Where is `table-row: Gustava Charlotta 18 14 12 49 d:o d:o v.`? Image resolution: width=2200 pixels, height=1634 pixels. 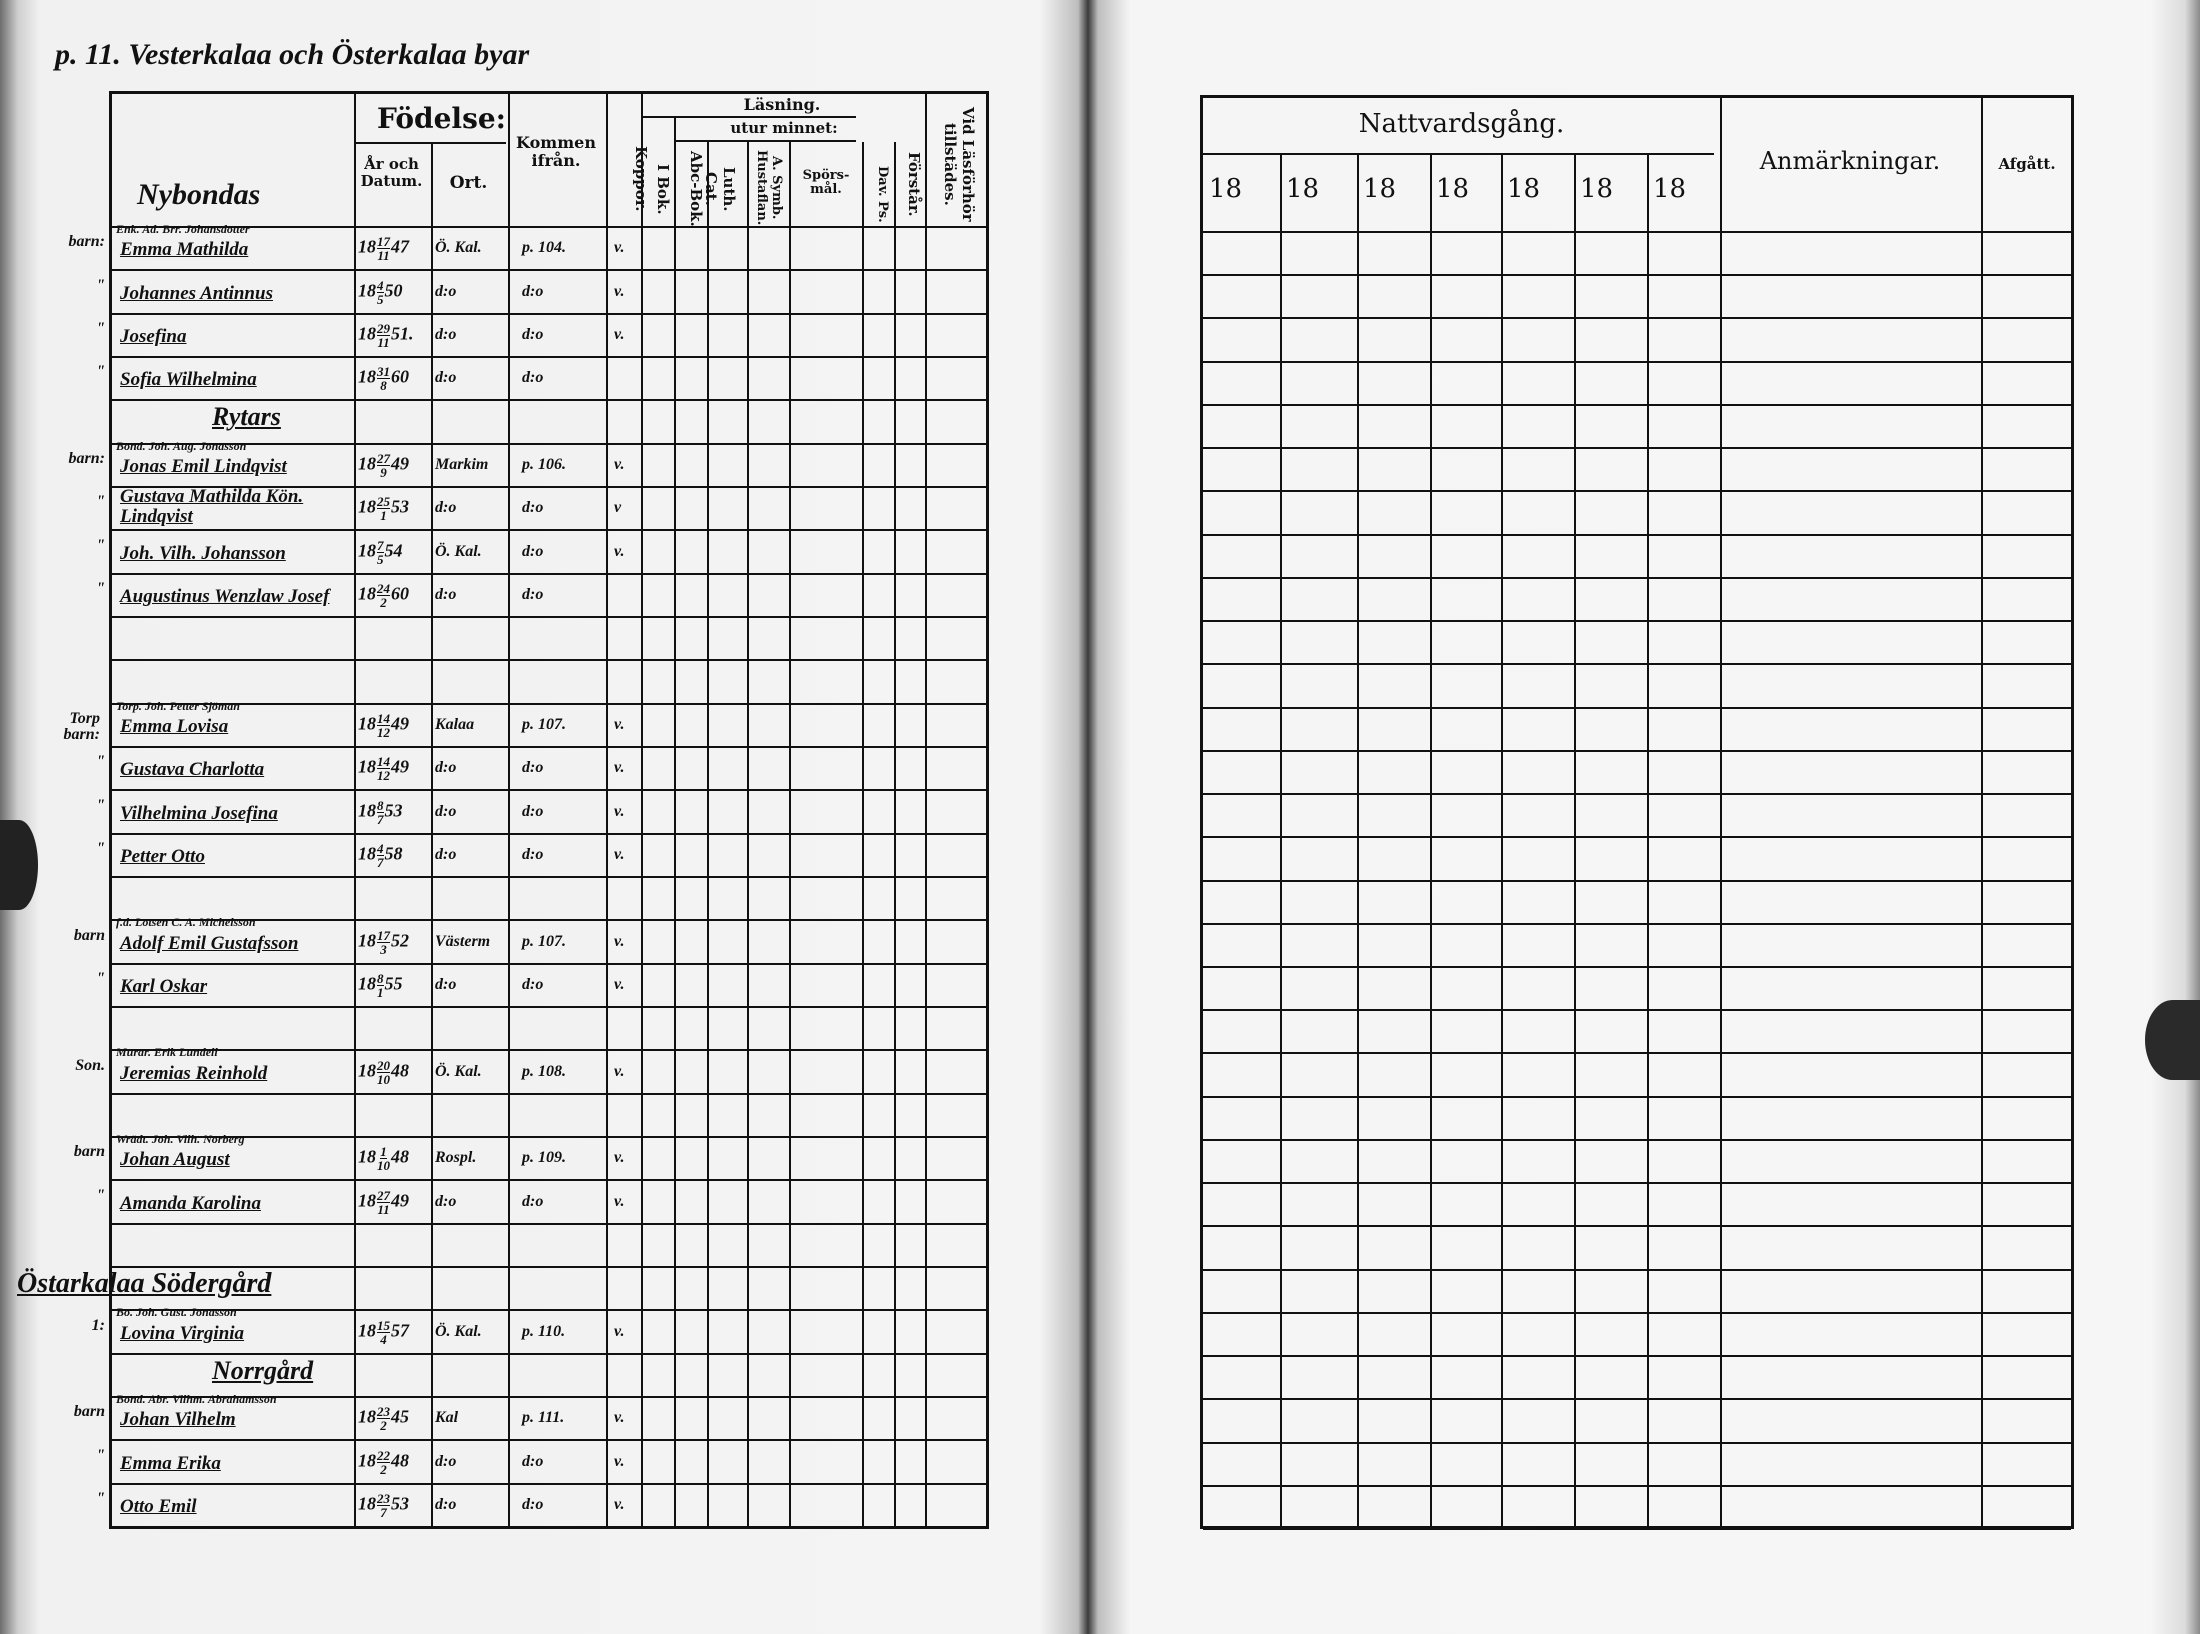
table-row: Gustava Charlotta 18 14 12 49 d:o d:o v. is located at coordinates (549, 767).